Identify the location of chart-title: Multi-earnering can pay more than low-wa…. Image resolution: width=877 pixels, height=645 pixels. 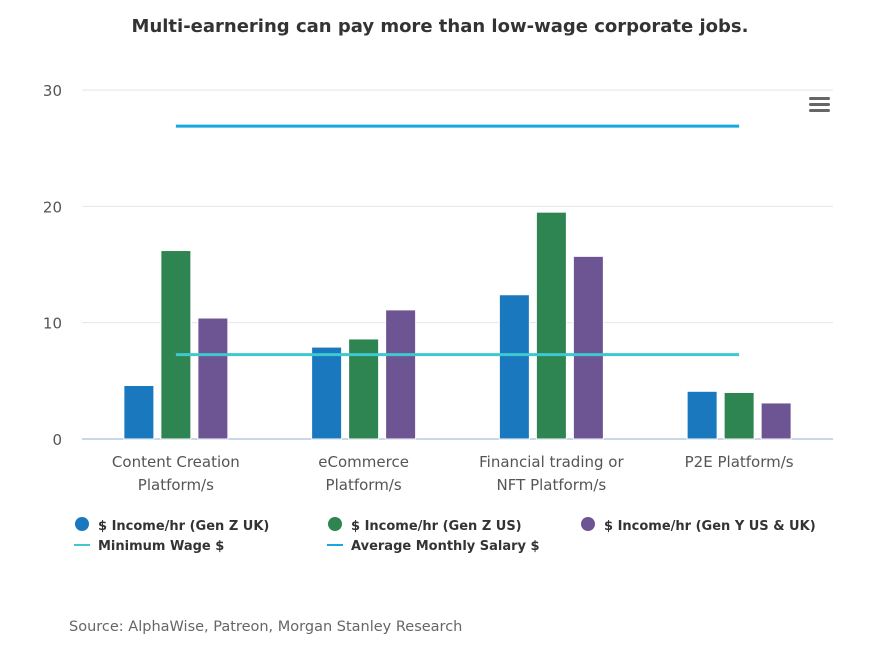
(440, 26).